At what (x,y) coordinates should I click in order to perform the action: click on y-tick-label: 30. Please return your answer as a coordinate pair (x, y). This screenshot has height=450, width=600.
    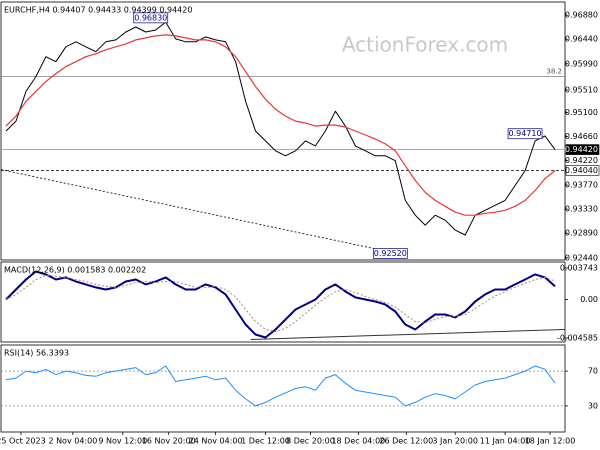
    Looking at the image, I should click on (593, 405).